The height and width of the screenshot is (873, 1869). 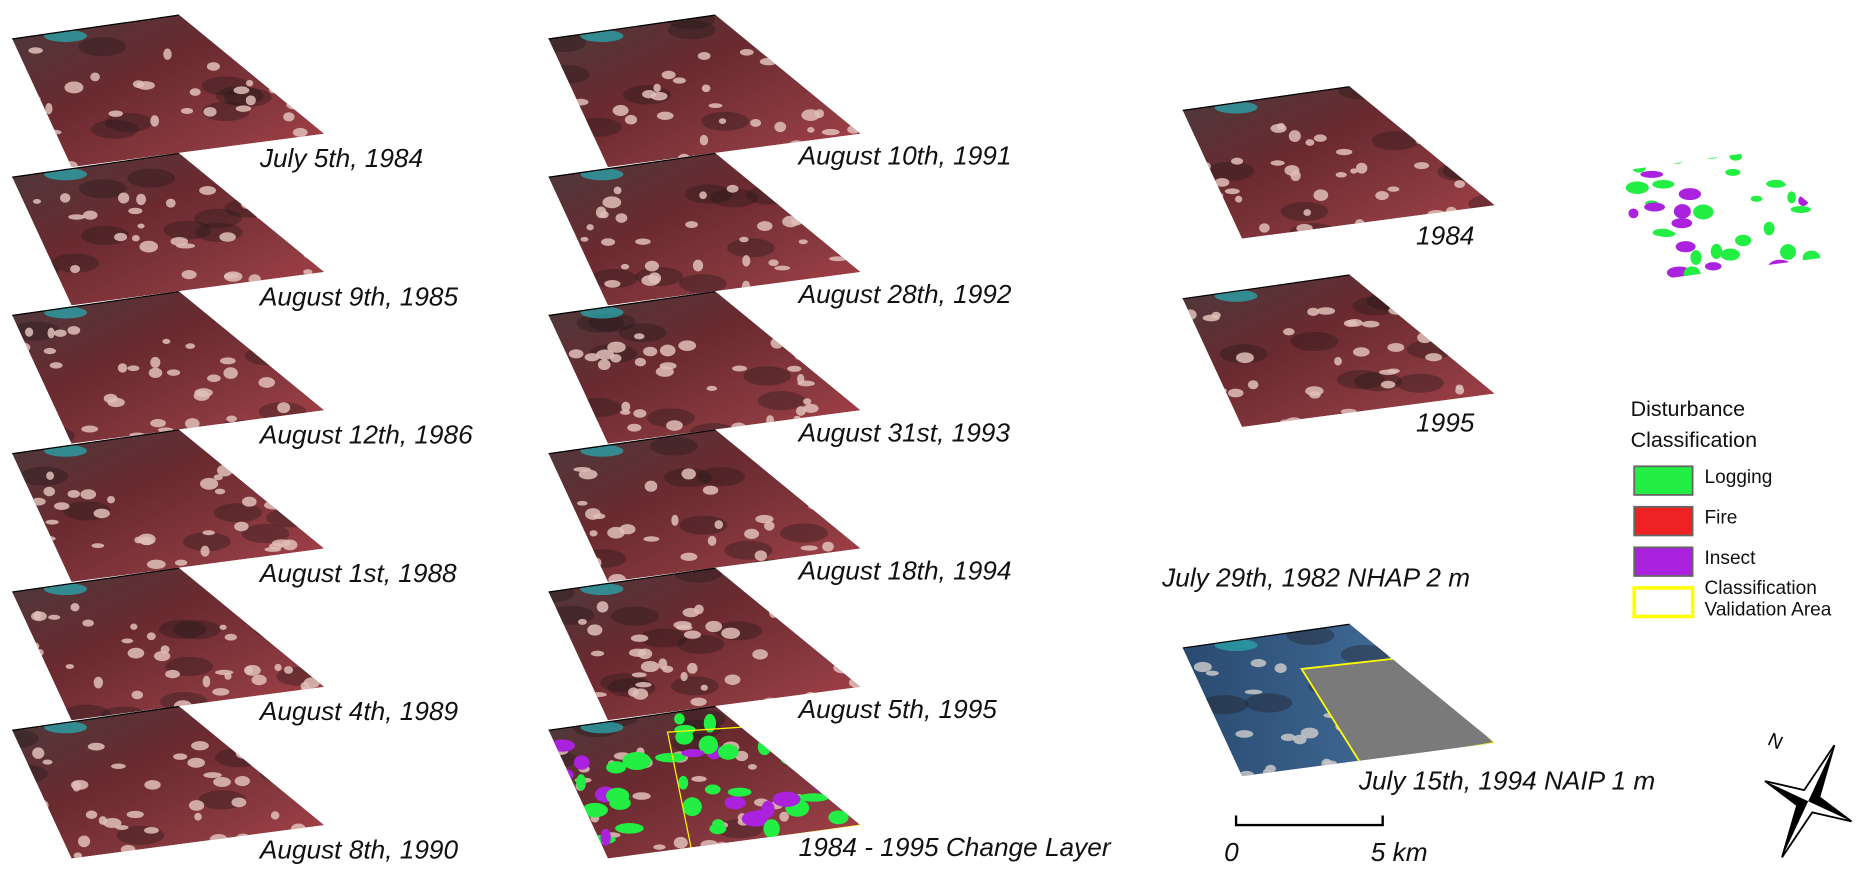 What do you see at coordinates (1768, 599) in the screenshot?
I see `legend-label-box: Classification Validation Area` at bounding box center [1768, 599].